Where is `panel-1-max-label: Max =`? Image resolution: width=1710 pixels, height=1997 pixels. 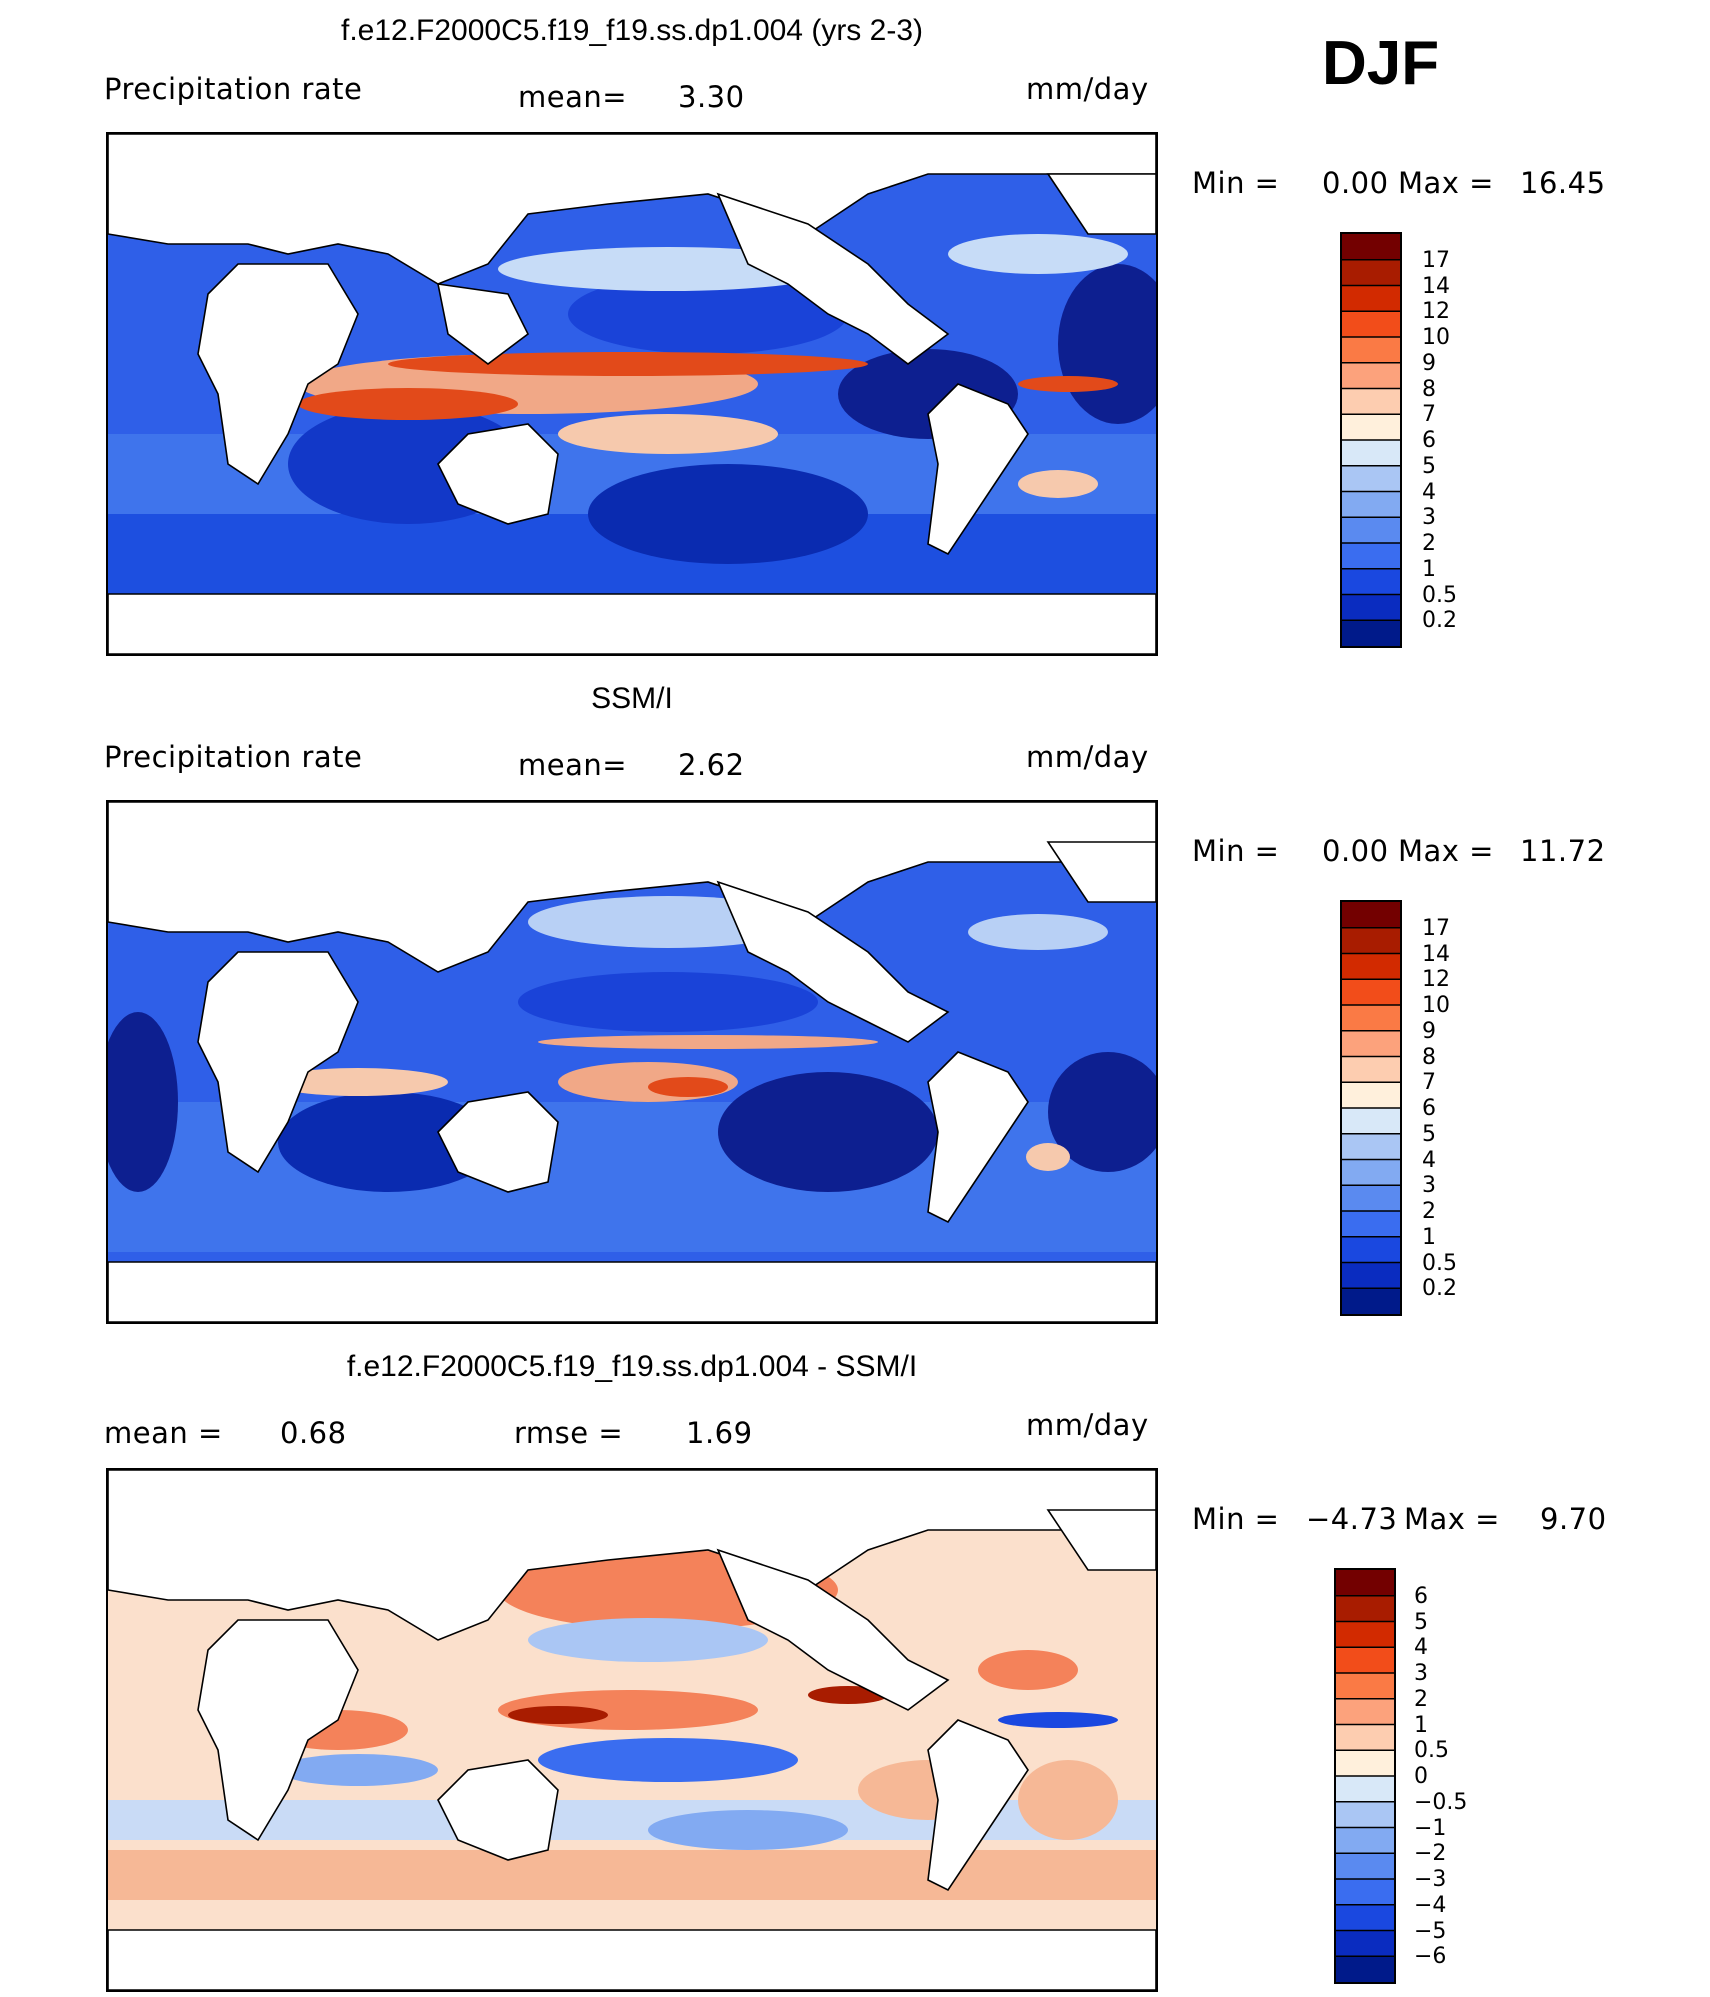
panel-1-max-label: Max = is located at coordinates (1446, 183).